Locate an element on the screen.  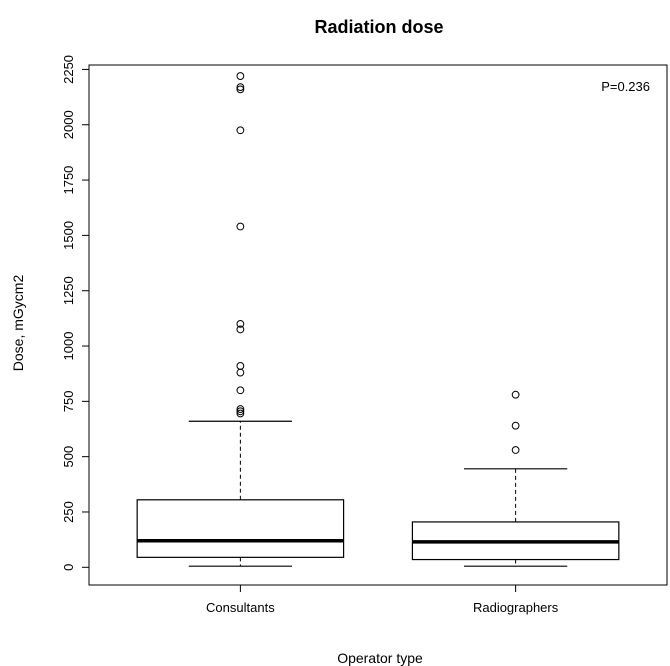
y-tick-label: 1000 is located at coordinates (68, 346).